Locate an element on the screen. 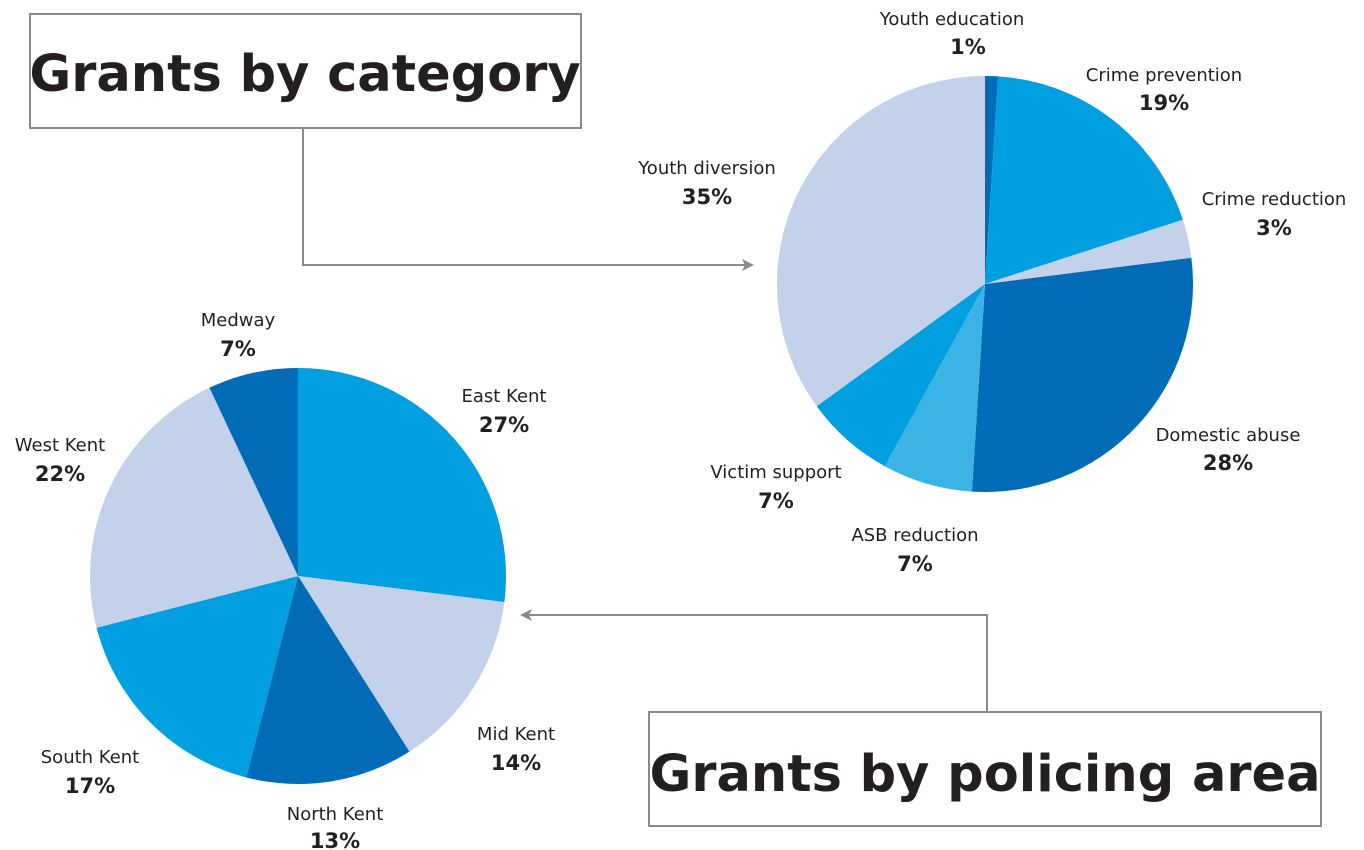  pie-slice-youth-education is located at coordinates (992, 180).